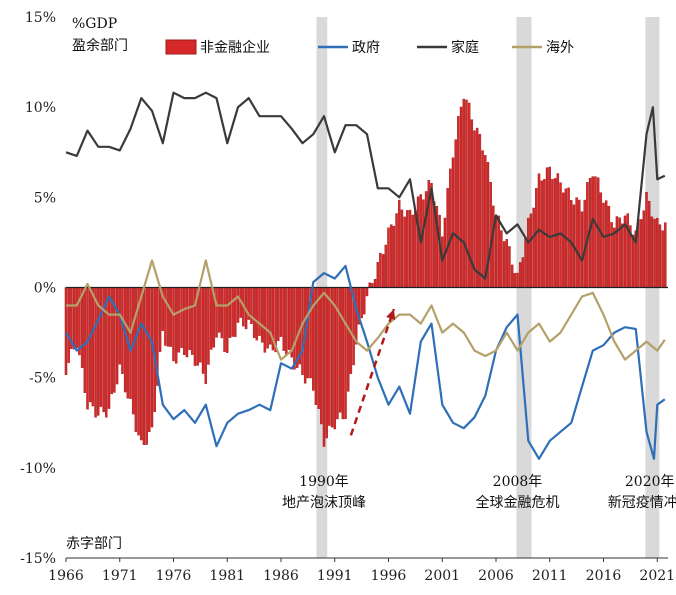  I want to click on annotation-year: 2008年, so click(518, 482).